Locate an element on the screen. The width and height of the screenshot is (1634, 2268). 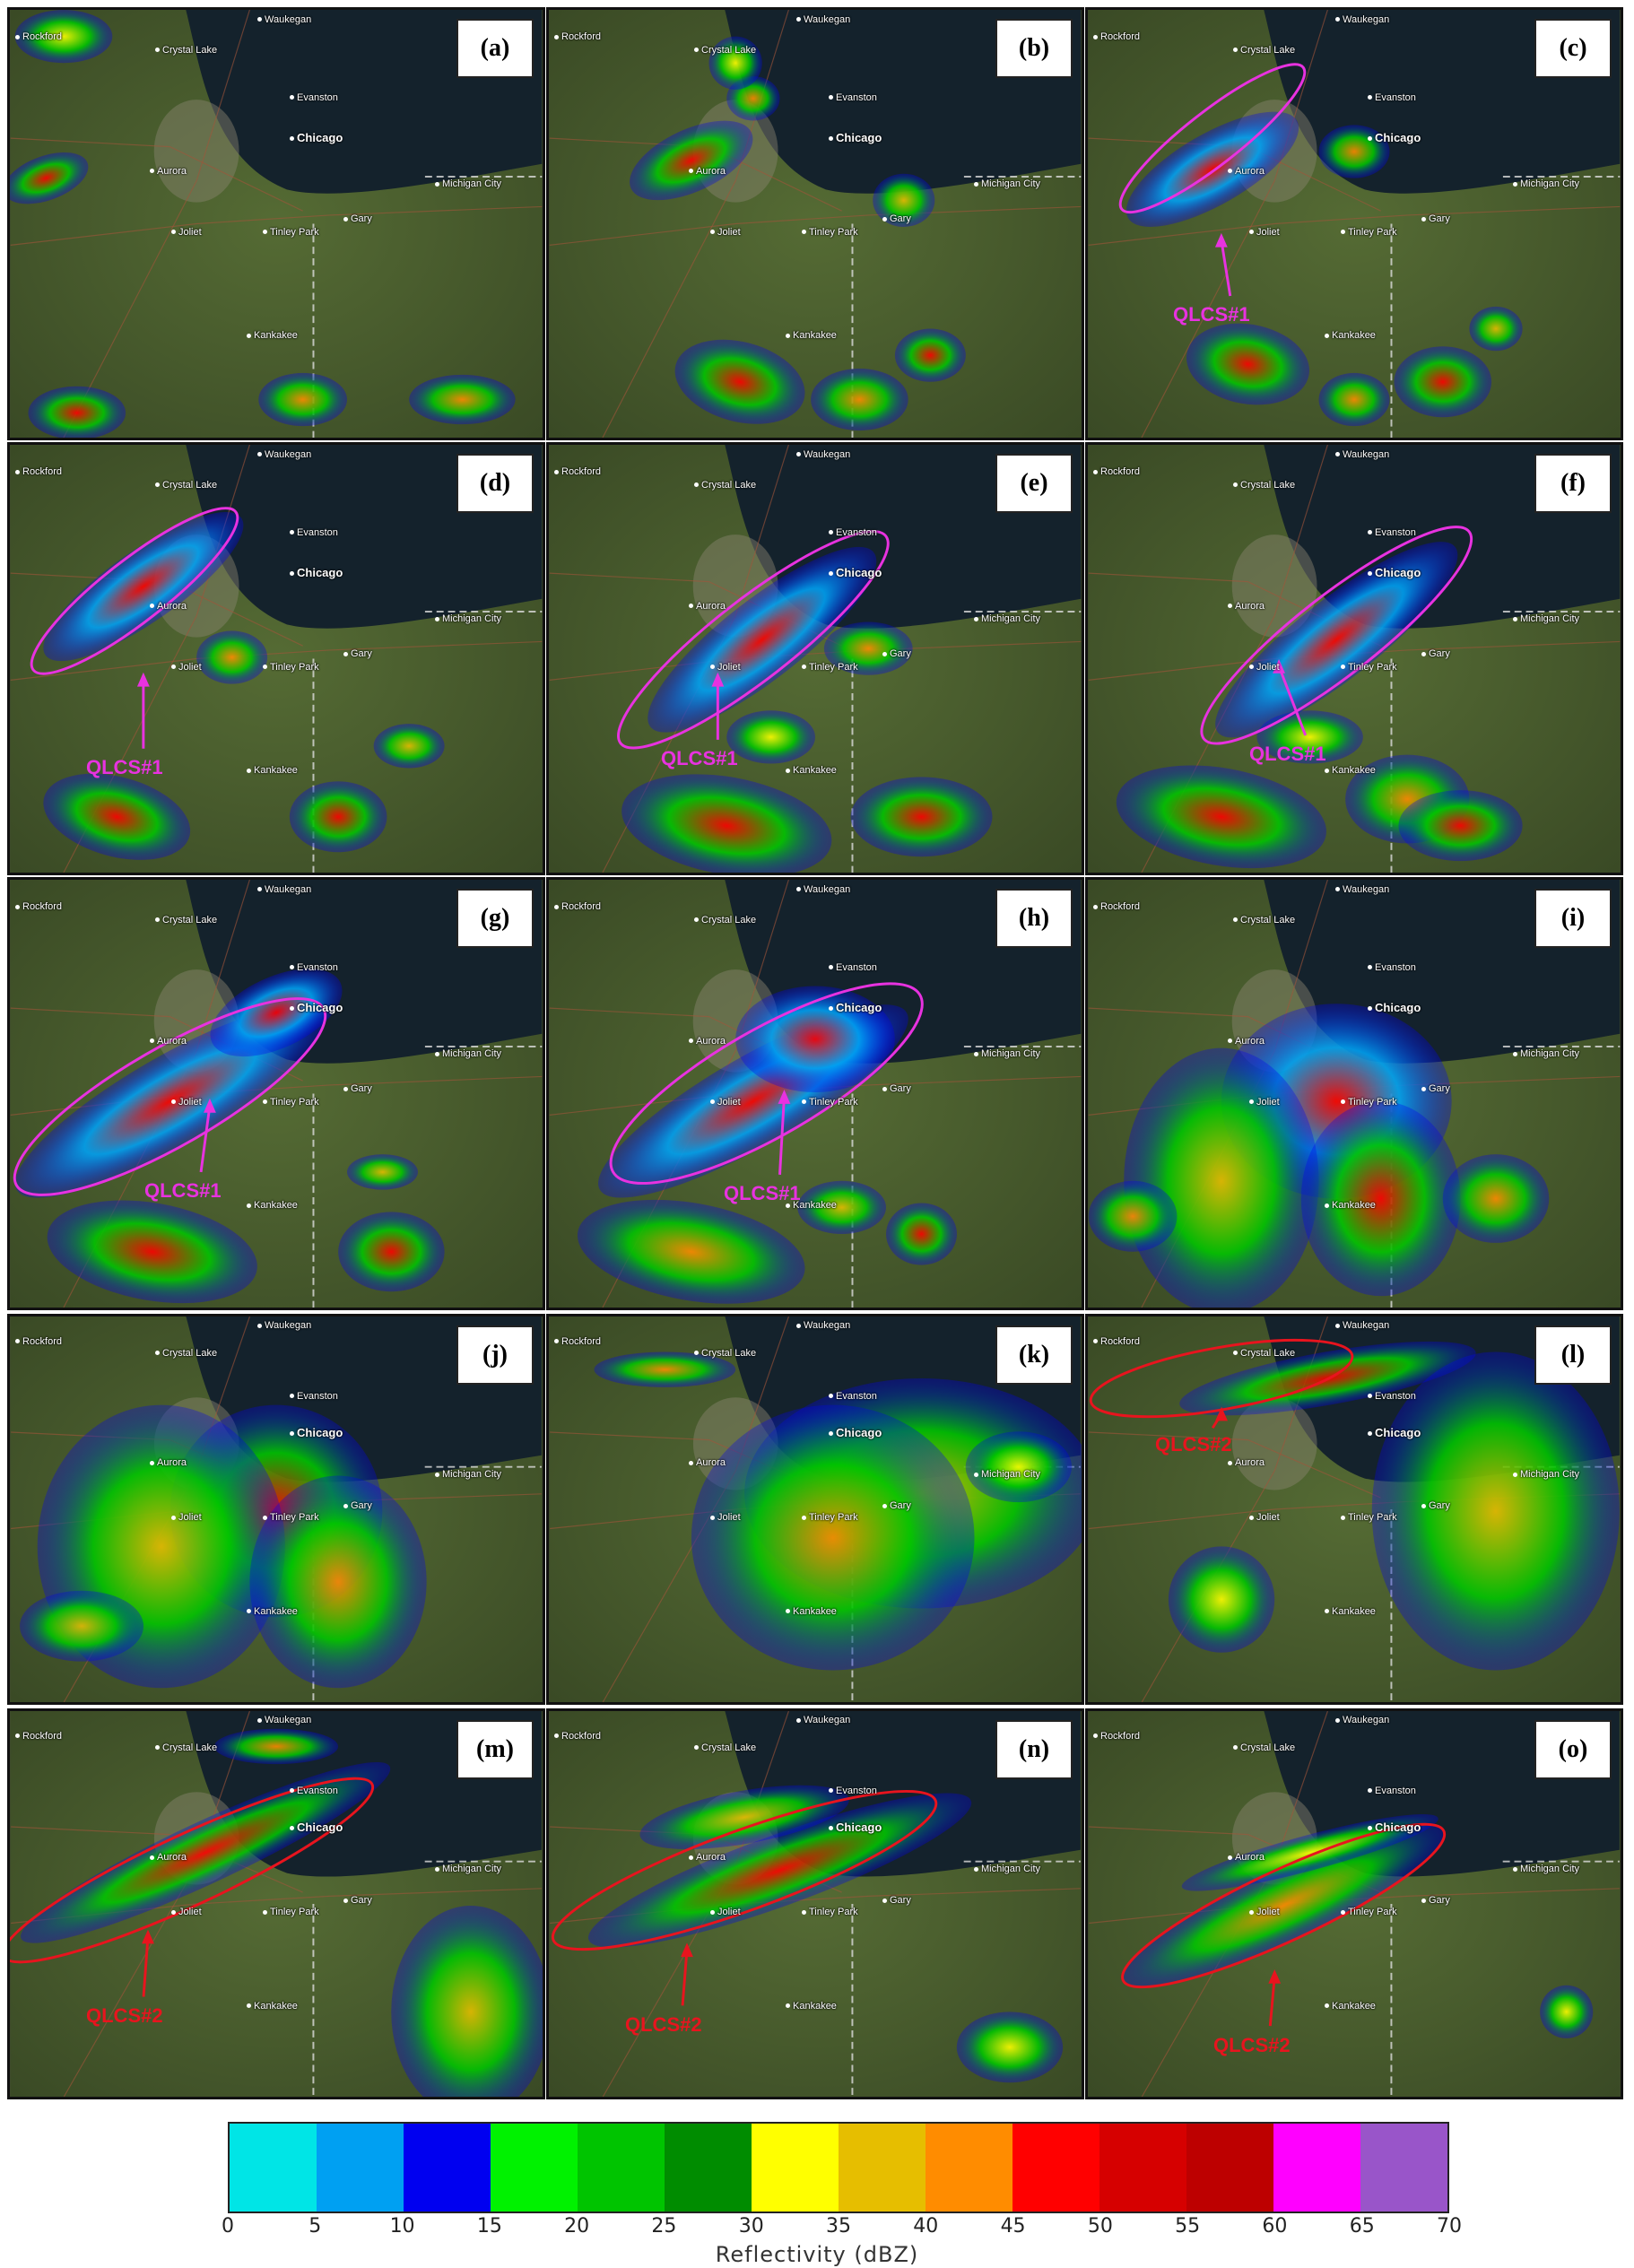
panel-label: (n) is located at coordinates (1034, 1749).